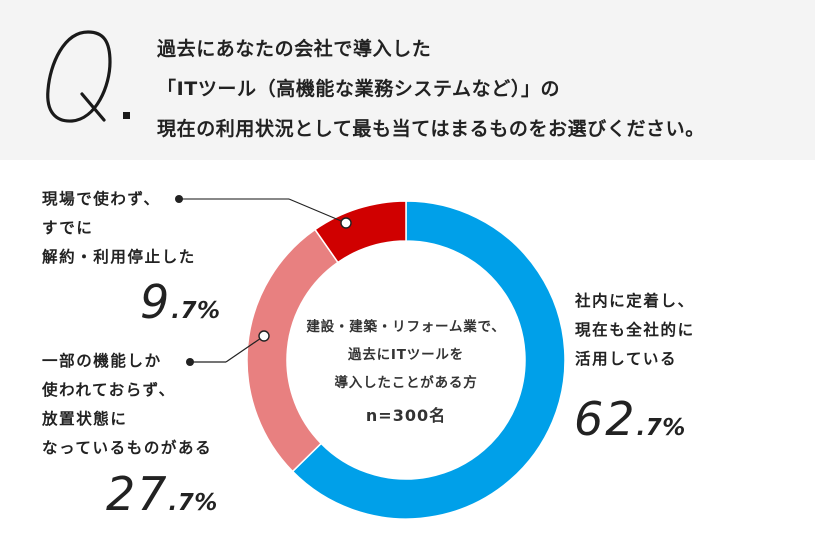 The image size is (815, 560). Describe the element at coordinates (156, 302) in the screenshot. I see `pct-stopped-int: 9` at that location.